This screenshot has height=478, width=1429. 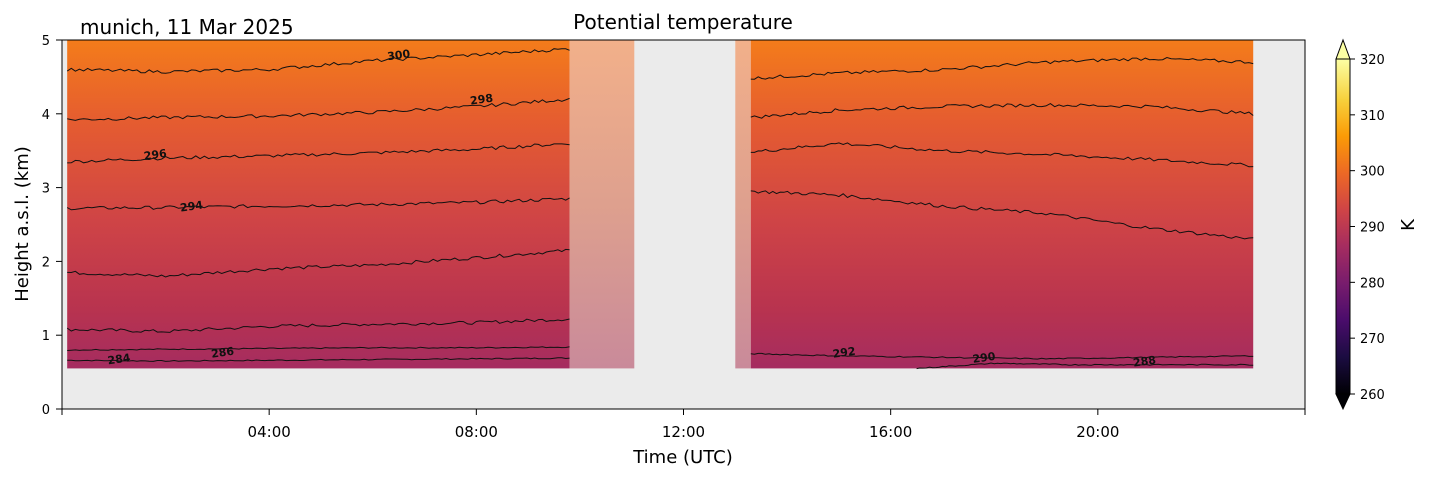 I want to click on chart-title: Potential temperature, so click(x=683, y=22).